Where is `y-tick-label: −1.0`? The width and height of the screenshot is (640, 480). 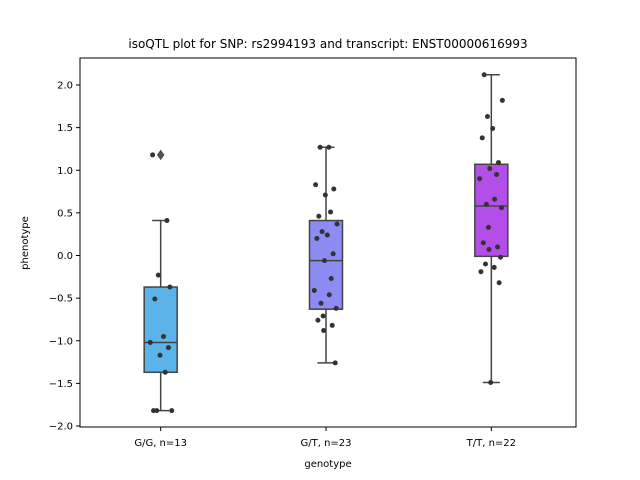 y-tick-label: −1.0 is located at coordinates (61, 341).